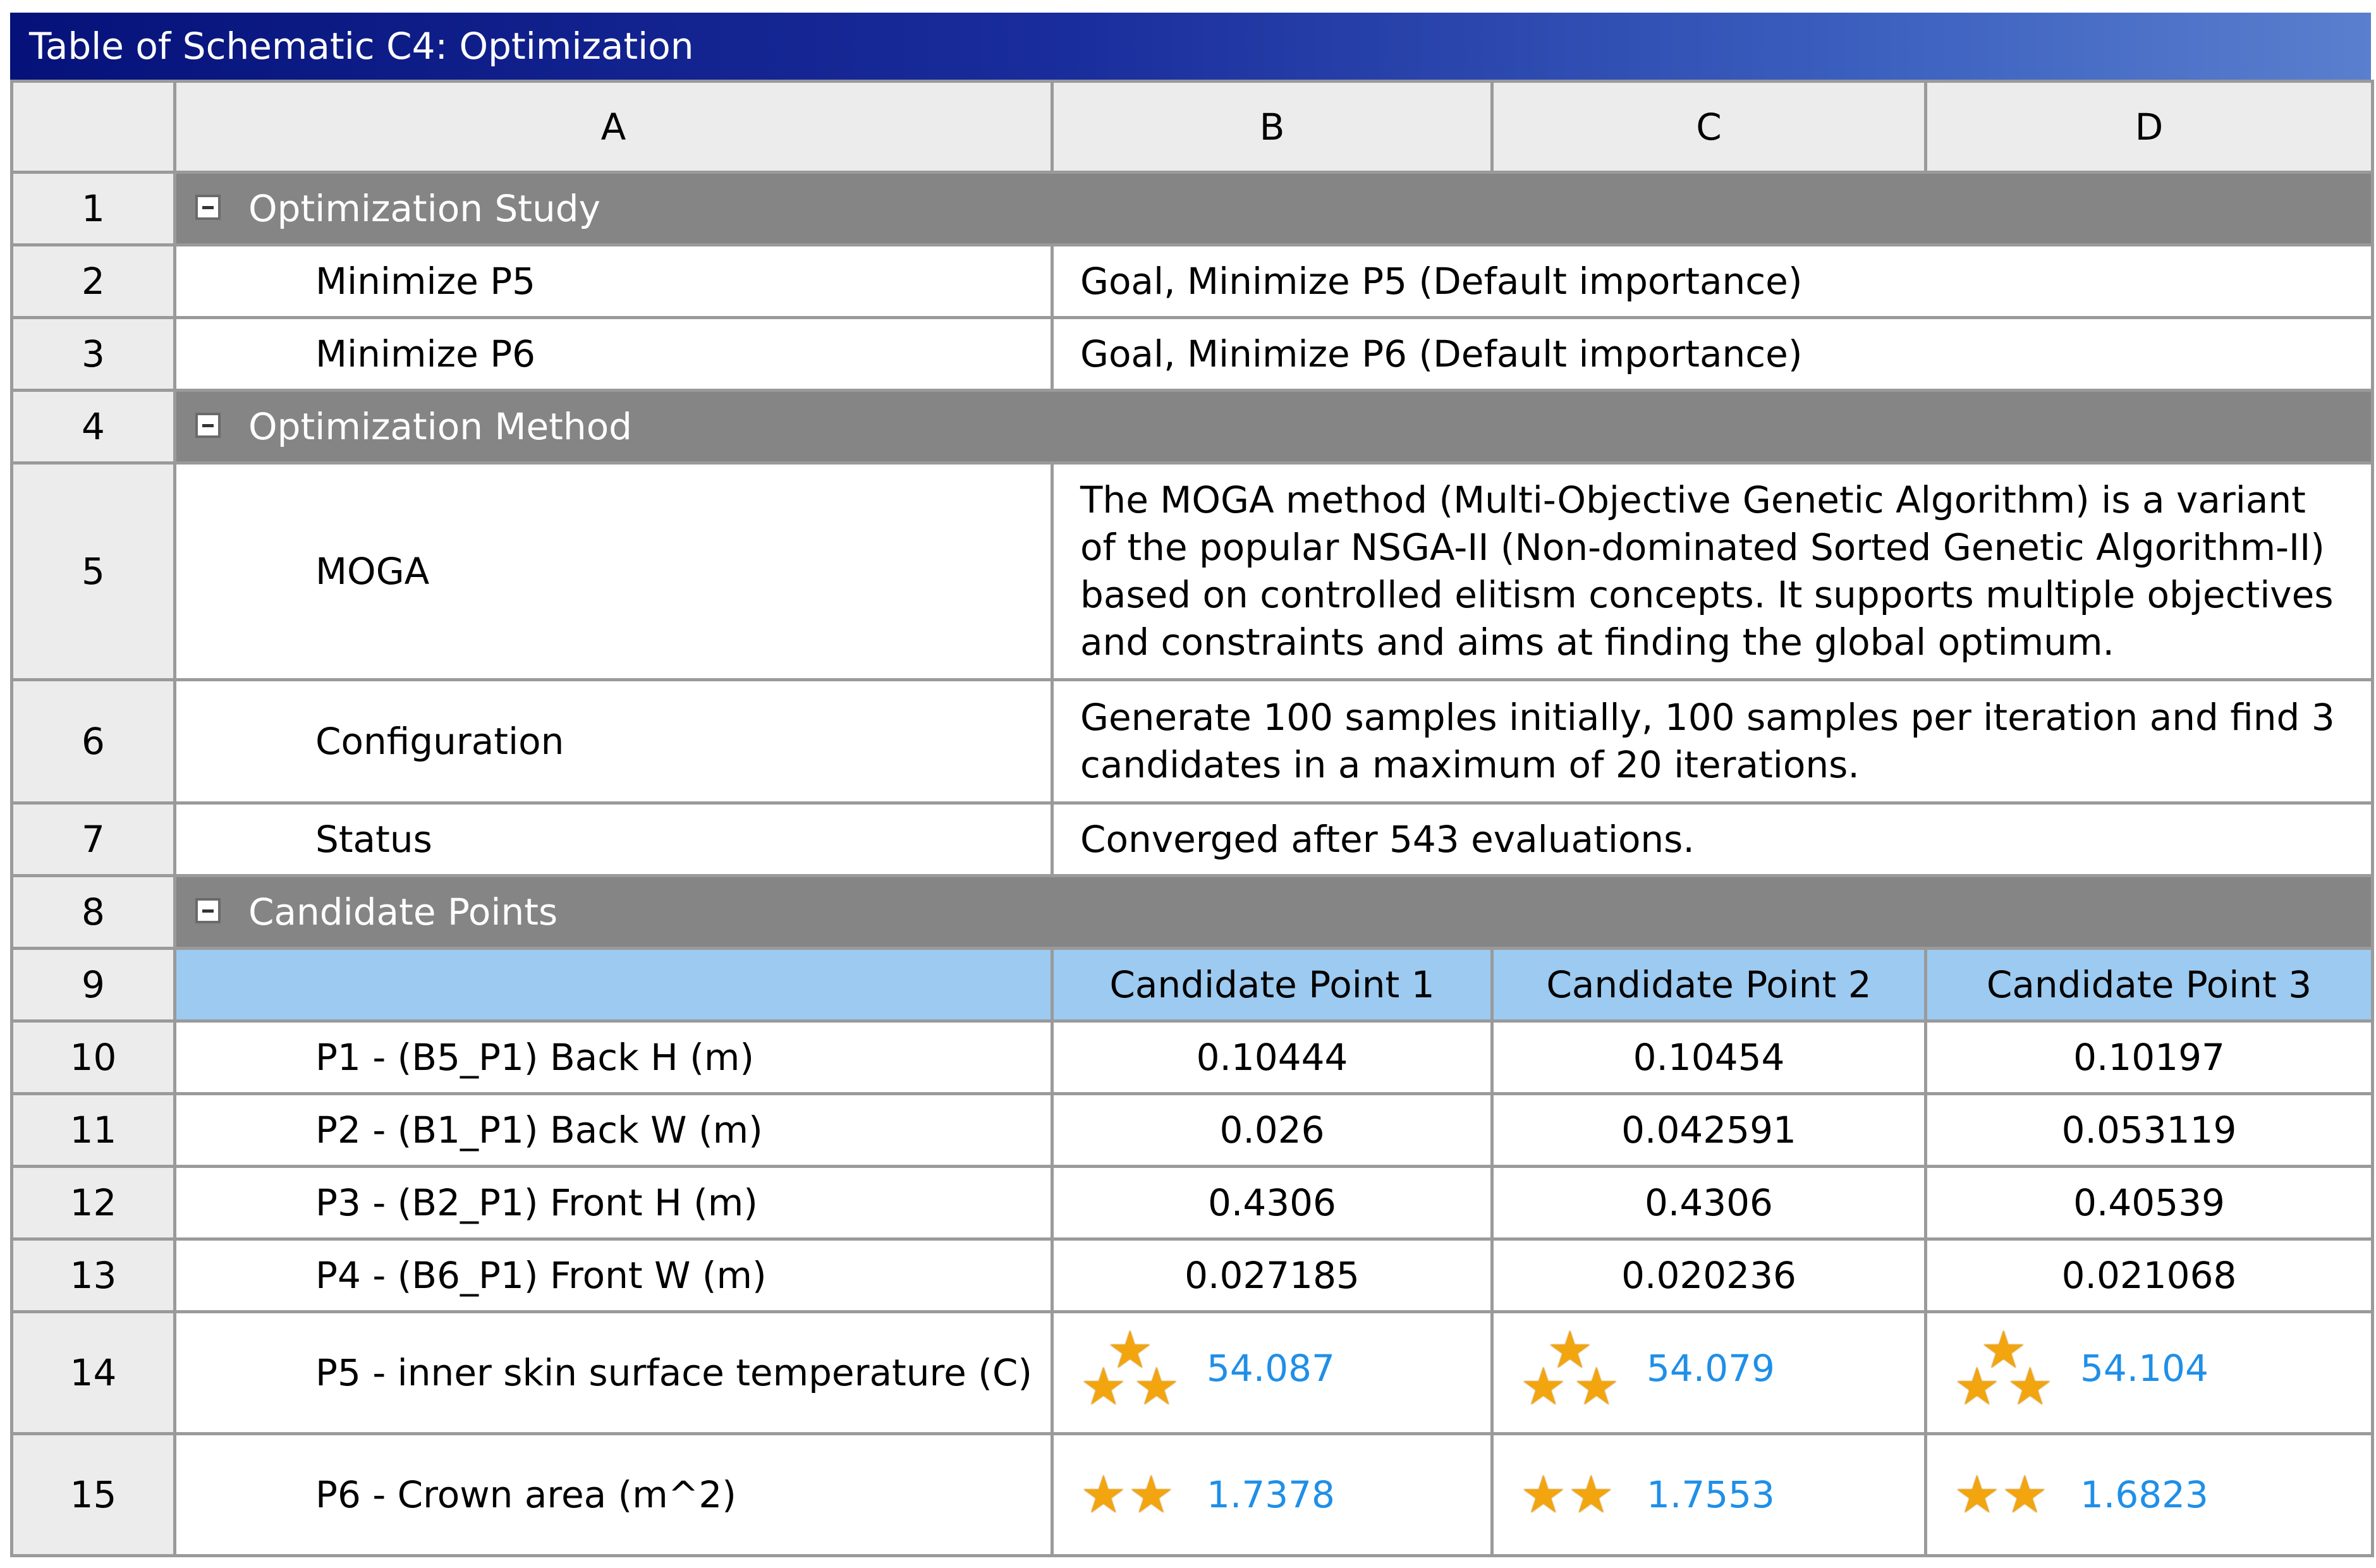 Image resolution: width=2376 pixels, height=1568 pixels. Describe the element at coordinates (613, 985) in the screenshot. I see `candidate-header-blank` at that location.